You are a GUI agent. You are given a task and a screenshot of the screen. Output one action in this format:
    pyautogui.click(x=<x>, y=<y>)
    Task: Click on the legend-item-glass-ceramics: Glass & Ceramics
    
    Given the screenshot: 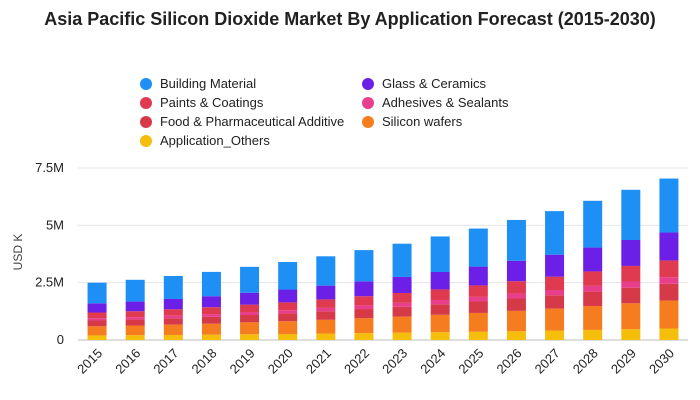 What is the action you would take?
    pyautogui.click(x=424, y=83)
    